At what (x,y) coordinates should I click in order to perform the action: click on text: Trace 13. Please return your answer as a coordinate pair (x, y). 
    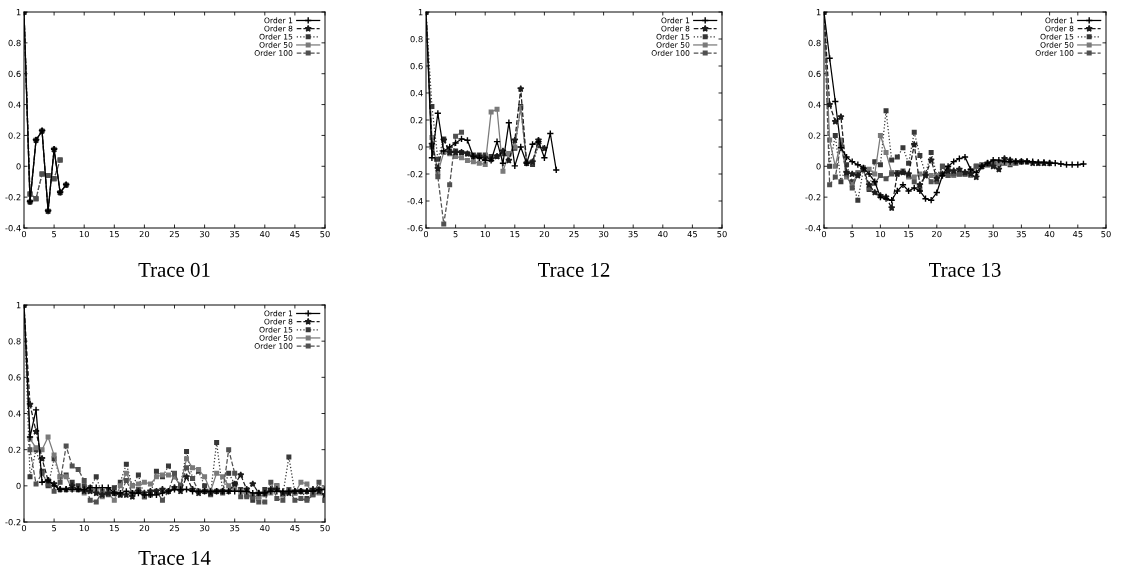
    Looking at the image, I should click on (965, 269).